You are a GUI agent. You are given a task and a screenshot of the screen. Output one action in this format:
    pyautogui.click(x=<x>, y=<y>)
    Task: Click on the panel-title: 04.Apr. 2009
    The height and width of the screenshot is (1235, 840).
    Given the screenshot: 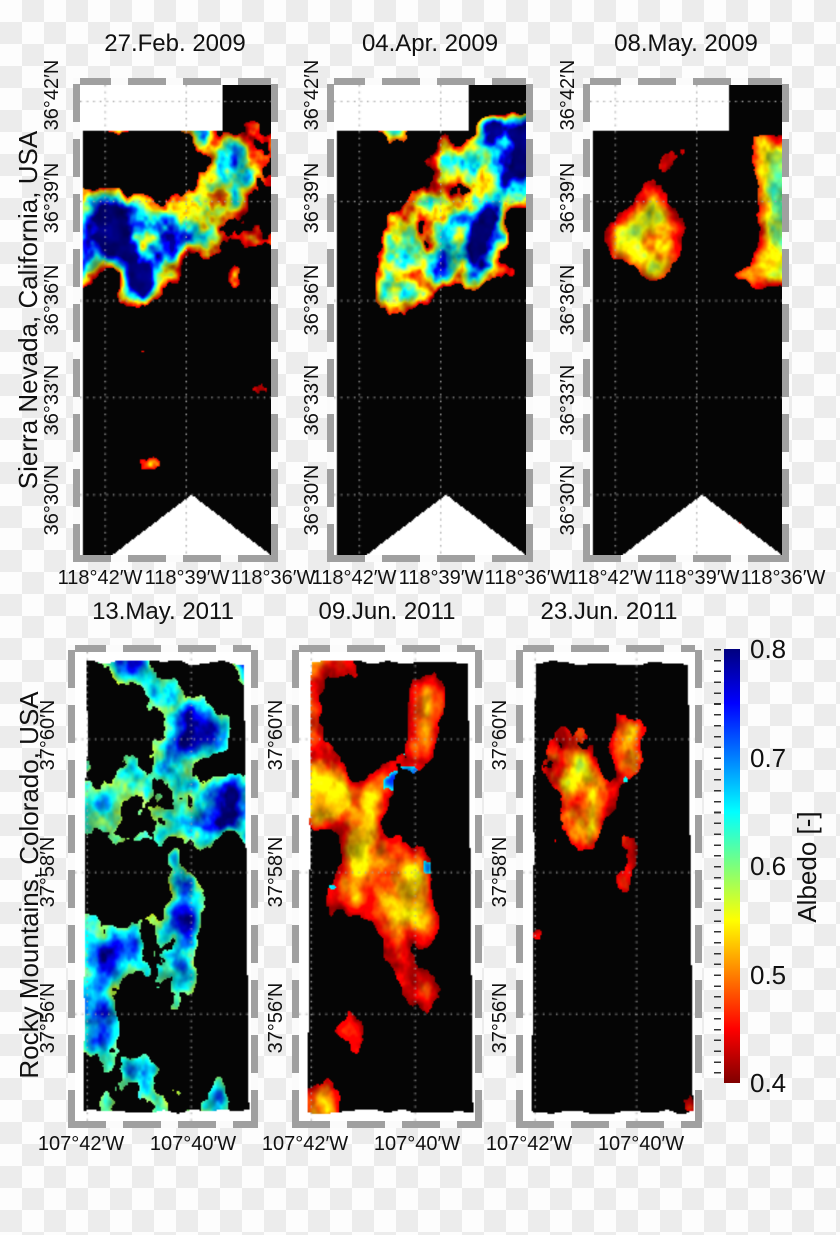 What is the action you would take?
    pyautogui.click(x=430, y=43)
    